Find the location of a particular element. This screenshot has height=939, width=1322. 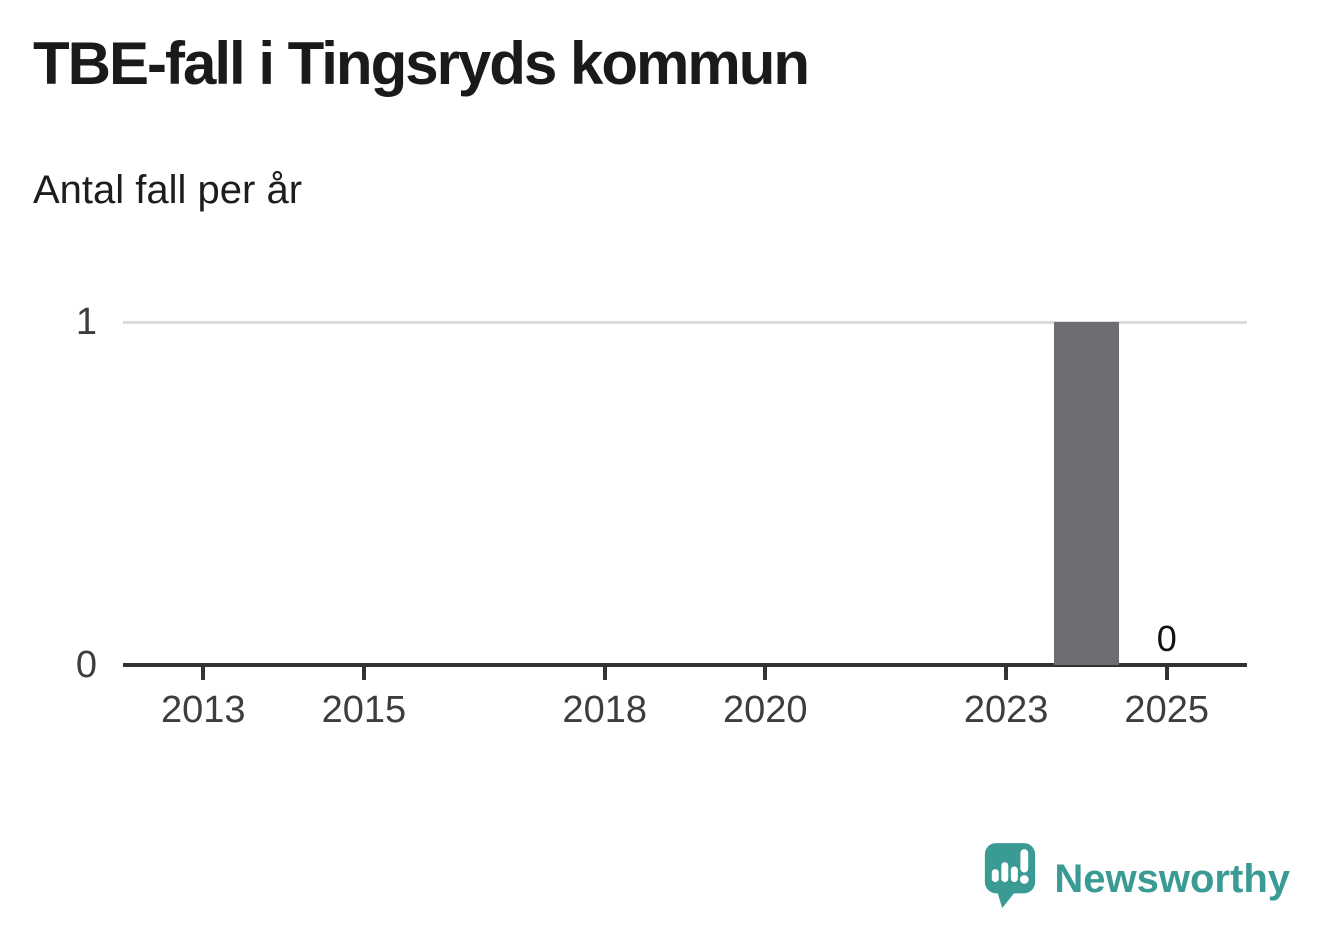

x-axis-tick-label: 2018 is located at coordinates (604, 710).